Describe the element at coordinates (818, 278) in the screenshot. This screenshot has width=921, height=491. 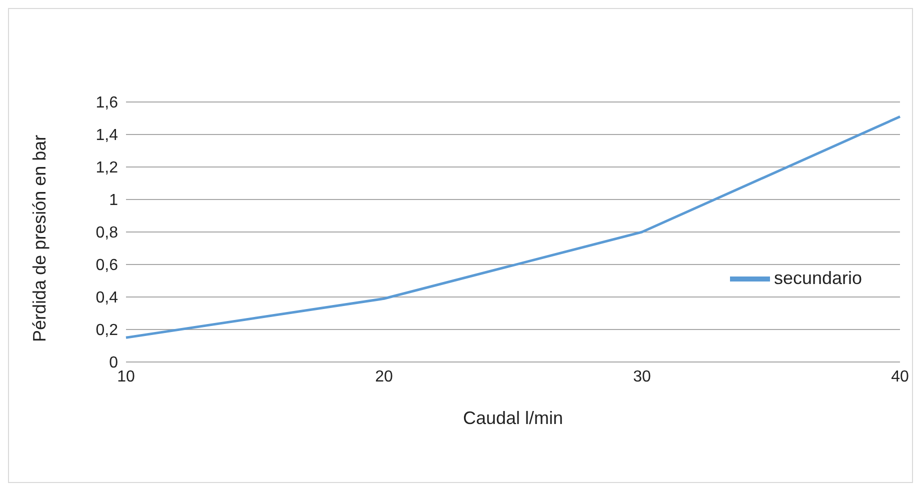
I see `legend-label: secundario` at that location.